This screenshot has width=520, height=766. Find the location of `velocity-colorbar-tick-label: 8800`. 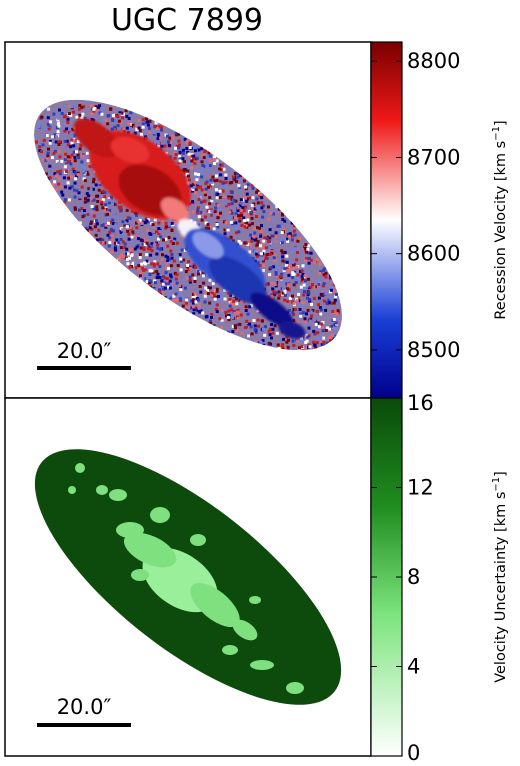

velocity-colorbar-tick-label: 8800 is located at coordinates (433, 61).